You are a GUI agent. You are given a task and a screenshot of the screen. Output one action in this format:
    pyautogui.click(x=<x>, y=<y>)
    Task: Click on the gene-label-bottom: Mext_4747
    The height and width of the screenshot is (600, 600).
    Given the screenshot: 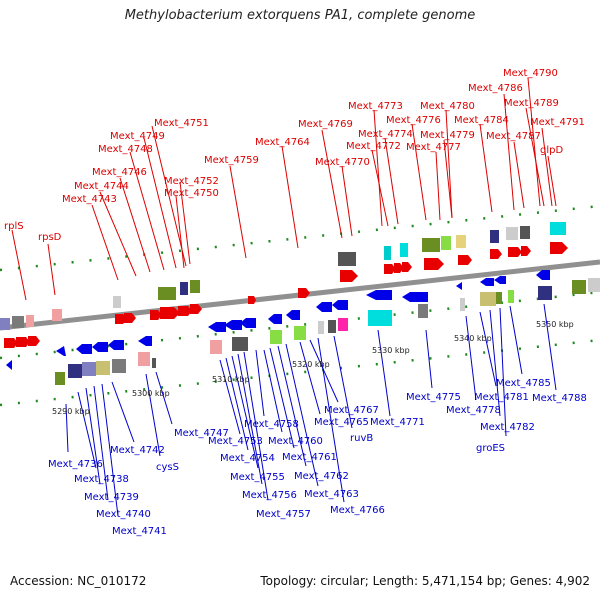 What is the action you would take?
    pyautogui.click(x=201, y=433)
    